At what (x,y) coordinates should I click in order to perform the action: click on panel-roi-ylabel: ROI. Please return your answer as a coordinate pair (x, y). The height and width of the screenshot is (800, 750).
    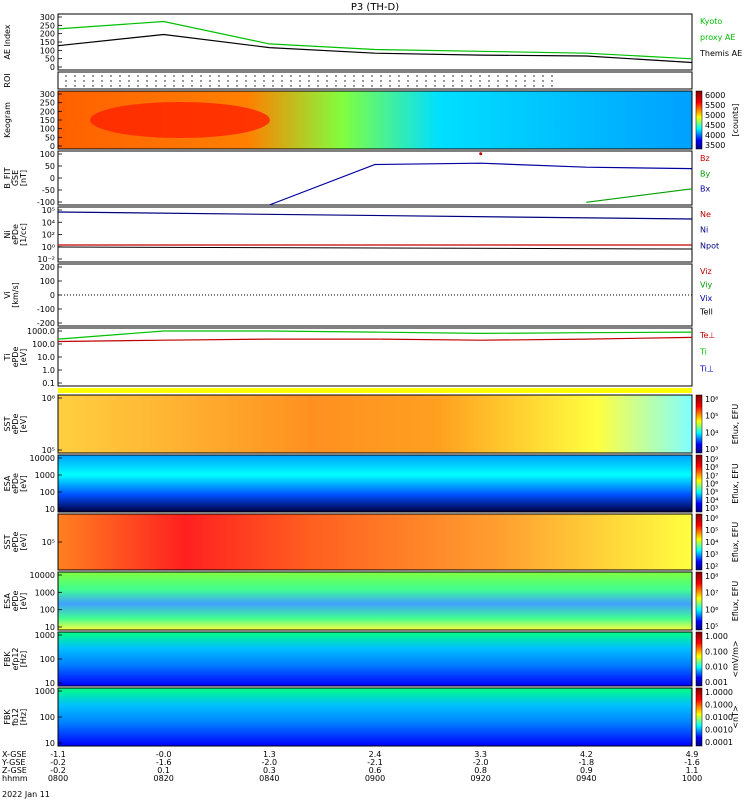
    Looking at the image, I should click on (7, 80).